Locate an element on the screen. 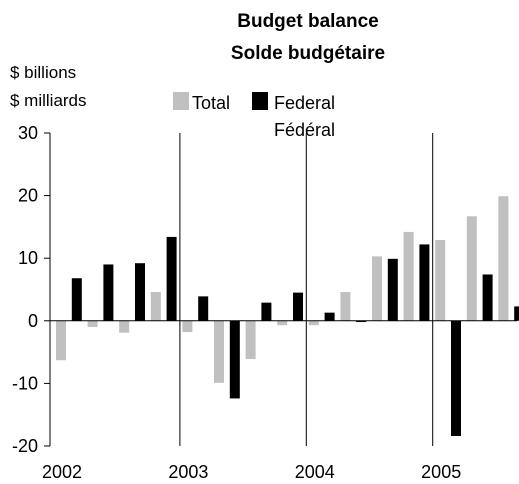  legend-swatch-total is located at coordinates (181, 101).